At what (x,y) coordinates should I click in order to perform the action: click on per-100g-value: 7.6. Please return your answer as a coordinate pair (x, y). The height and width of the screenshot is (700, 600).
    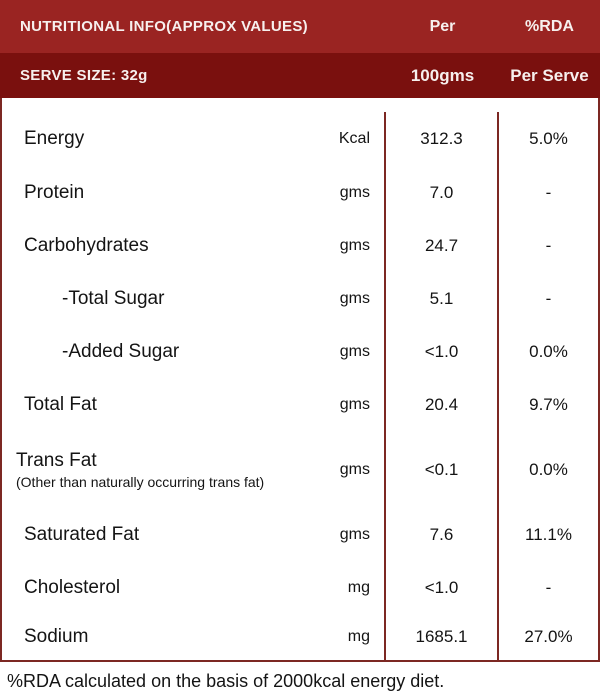
    Looking at the image, I should click on (440, 535).